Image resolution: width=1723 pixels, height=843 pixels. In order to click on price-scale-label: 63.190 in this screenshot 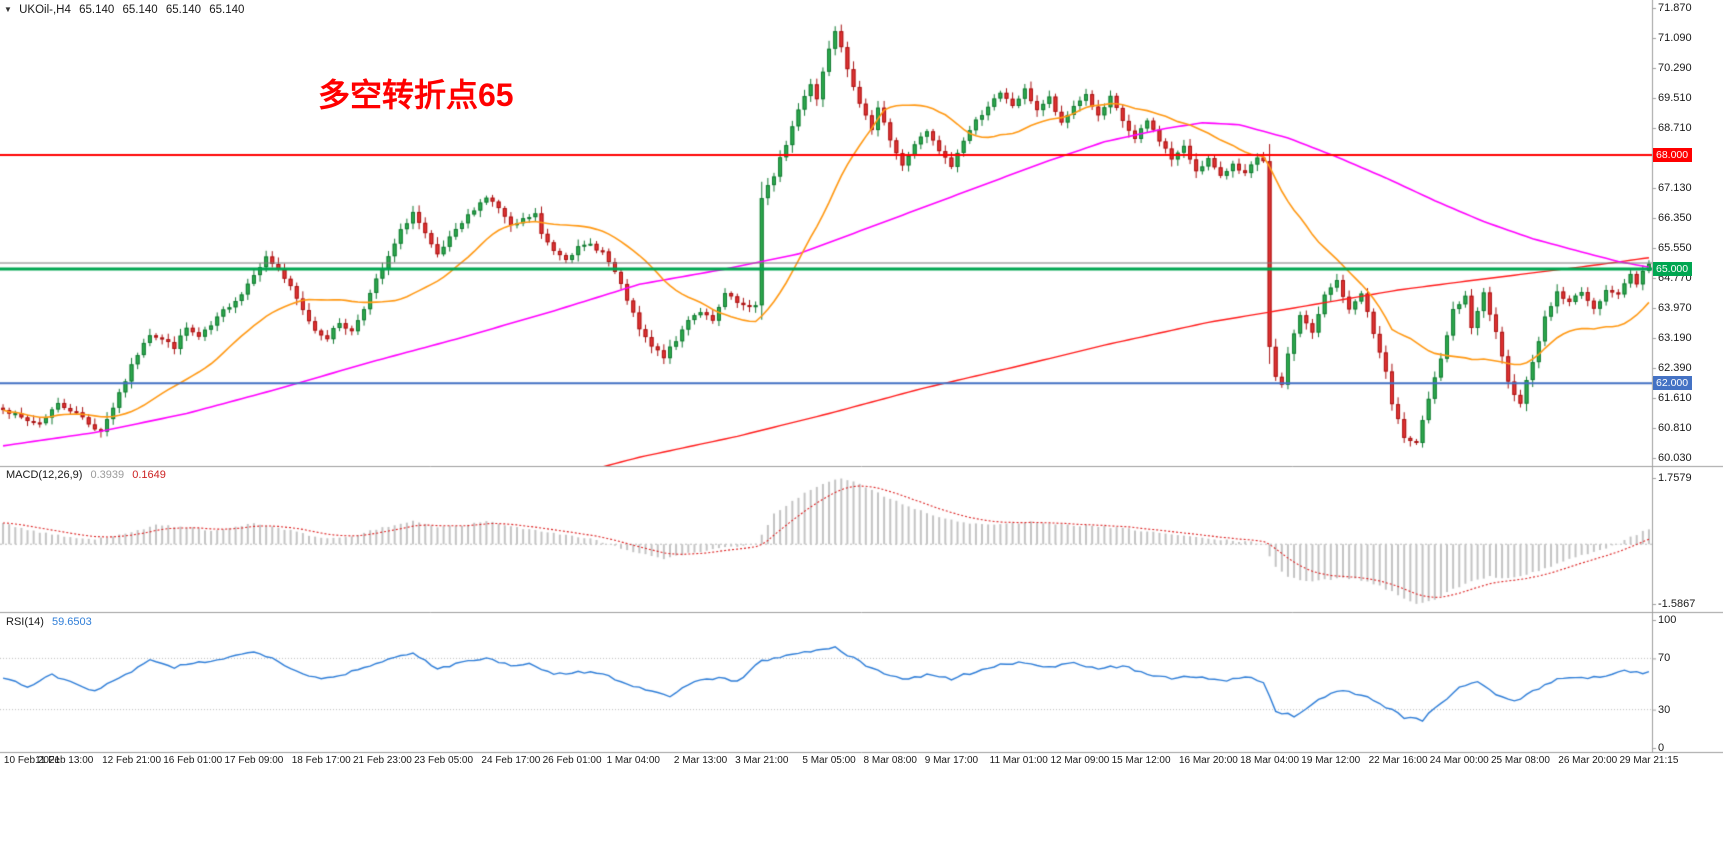, I will do `click(1675, 338)`.